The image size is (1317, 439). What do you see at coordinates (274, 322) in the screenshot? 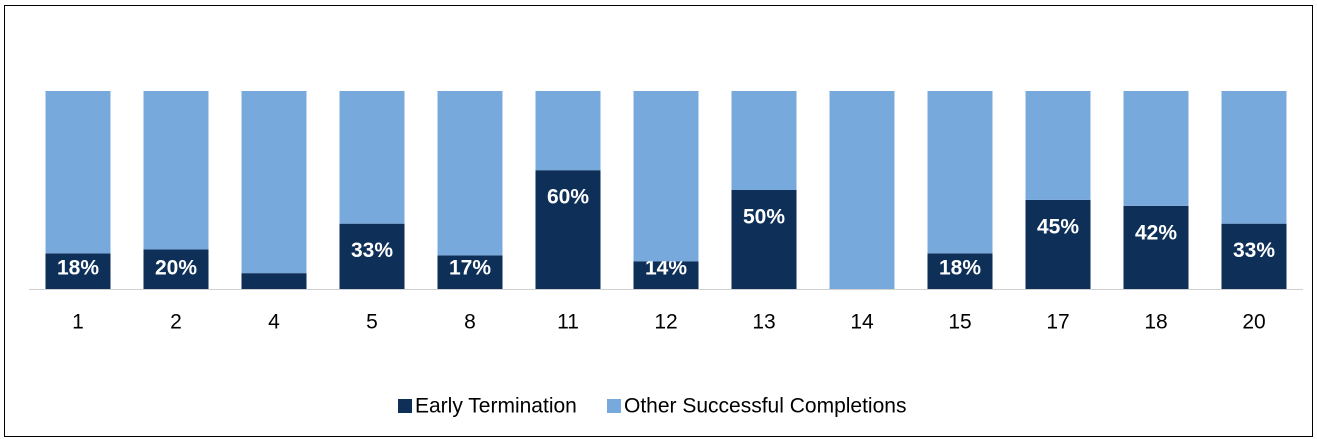
I see `x-tick-label: 4` at bounding box center [274, 322].